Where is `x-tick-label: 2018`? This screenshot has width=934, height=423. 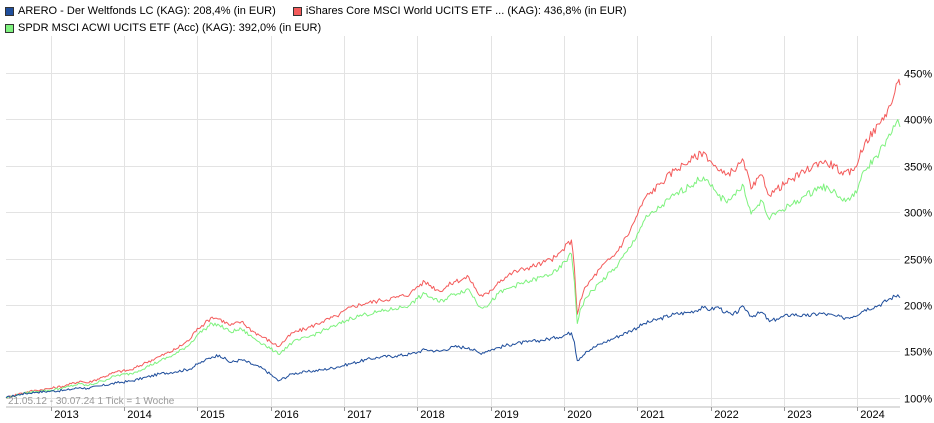 x-tick-label: 2018 is located at coordinates (432, 415).